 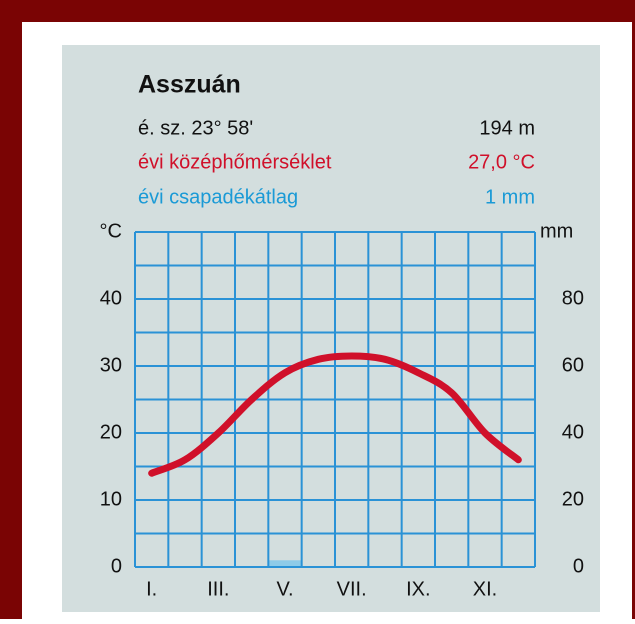 What do you see at coordinates (189, 85) in the screenshot?
I see `chart-title: Asszuán` at bounding box center [189, 85].